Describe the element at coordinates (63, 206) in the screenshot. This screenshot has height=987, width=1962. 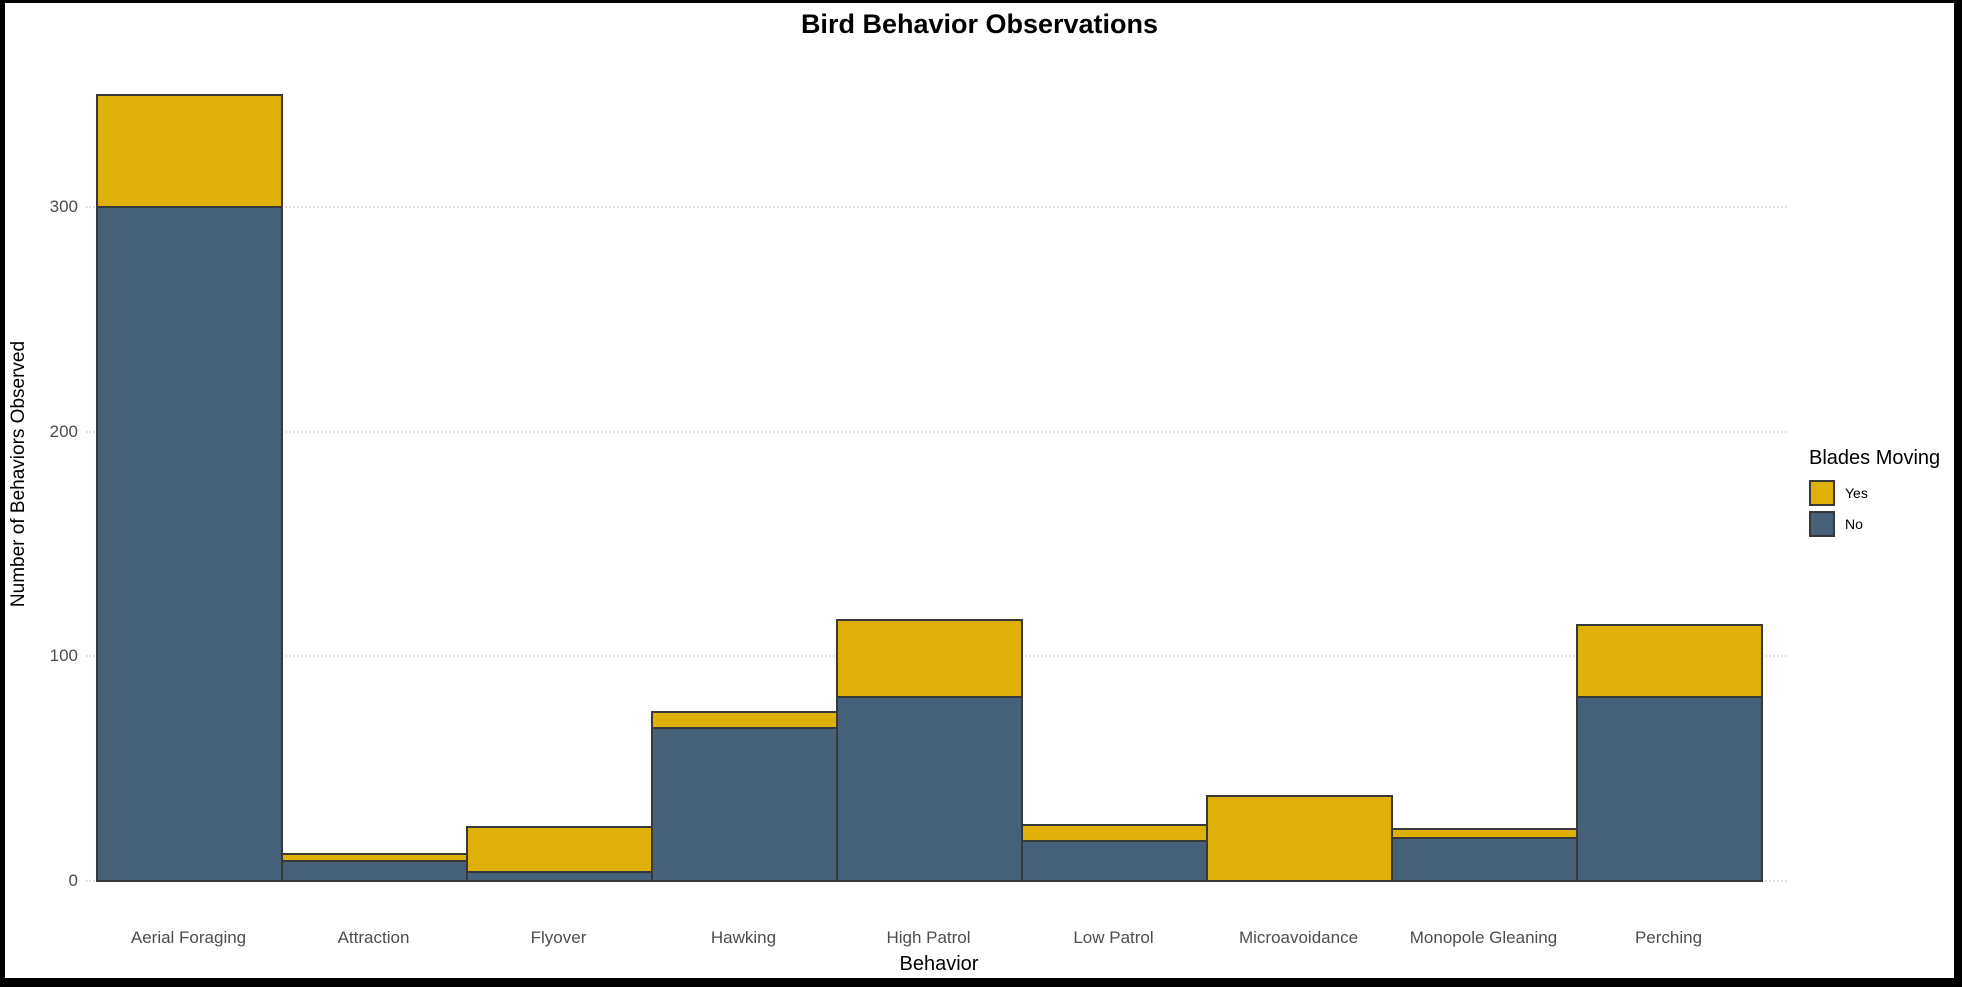
I see `y-tick-label-300: 300` at that location.